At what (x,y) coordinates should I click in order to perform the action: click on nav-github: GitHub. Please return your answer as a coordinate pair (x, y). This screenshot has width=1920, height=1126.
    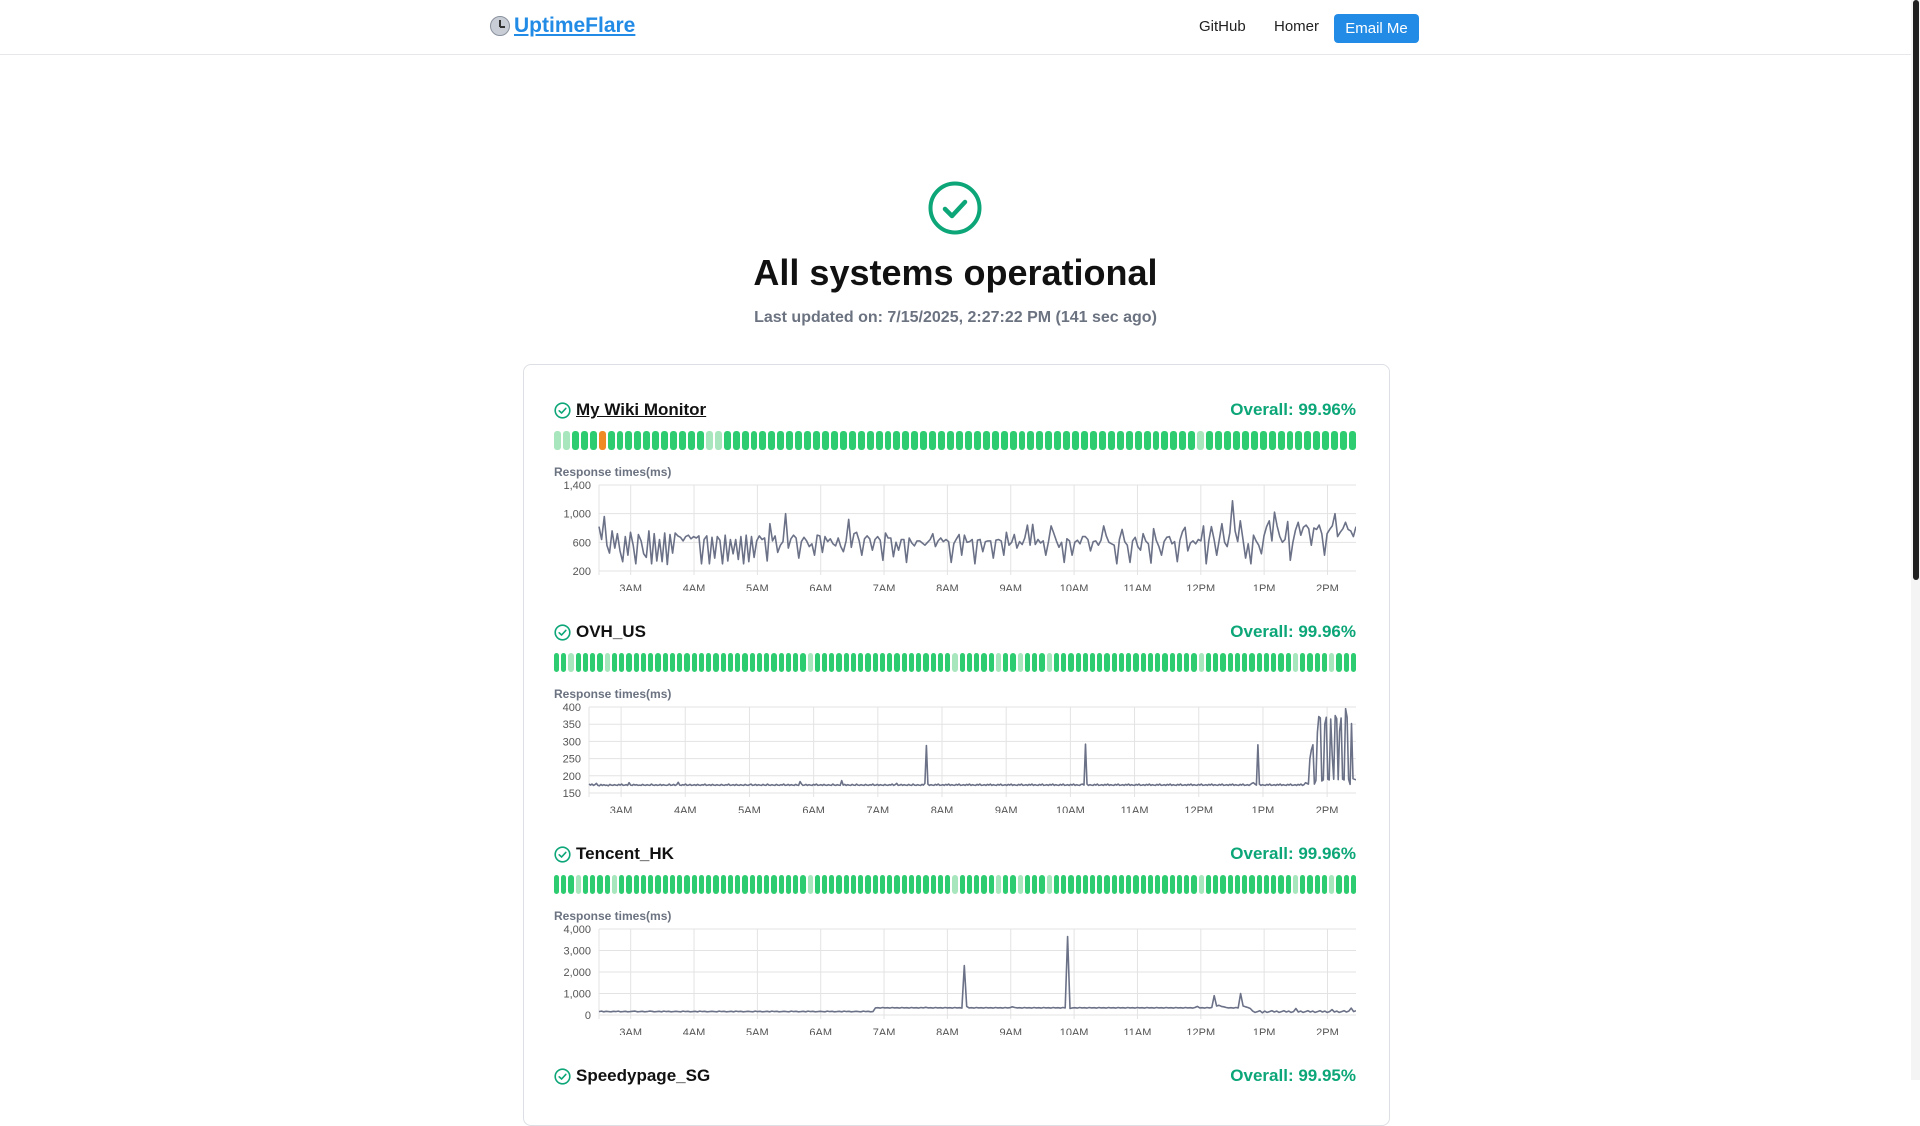
    Looking at the image, I should click on (1222, 26).